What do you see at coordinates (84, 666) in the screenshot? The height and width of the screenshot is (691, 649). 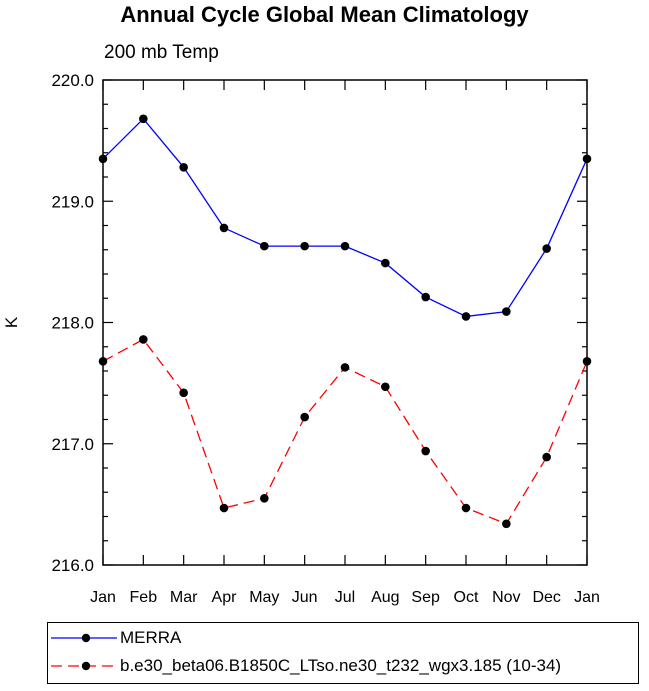 I see `legend-swatch-model` at bounding box center [84, 666].